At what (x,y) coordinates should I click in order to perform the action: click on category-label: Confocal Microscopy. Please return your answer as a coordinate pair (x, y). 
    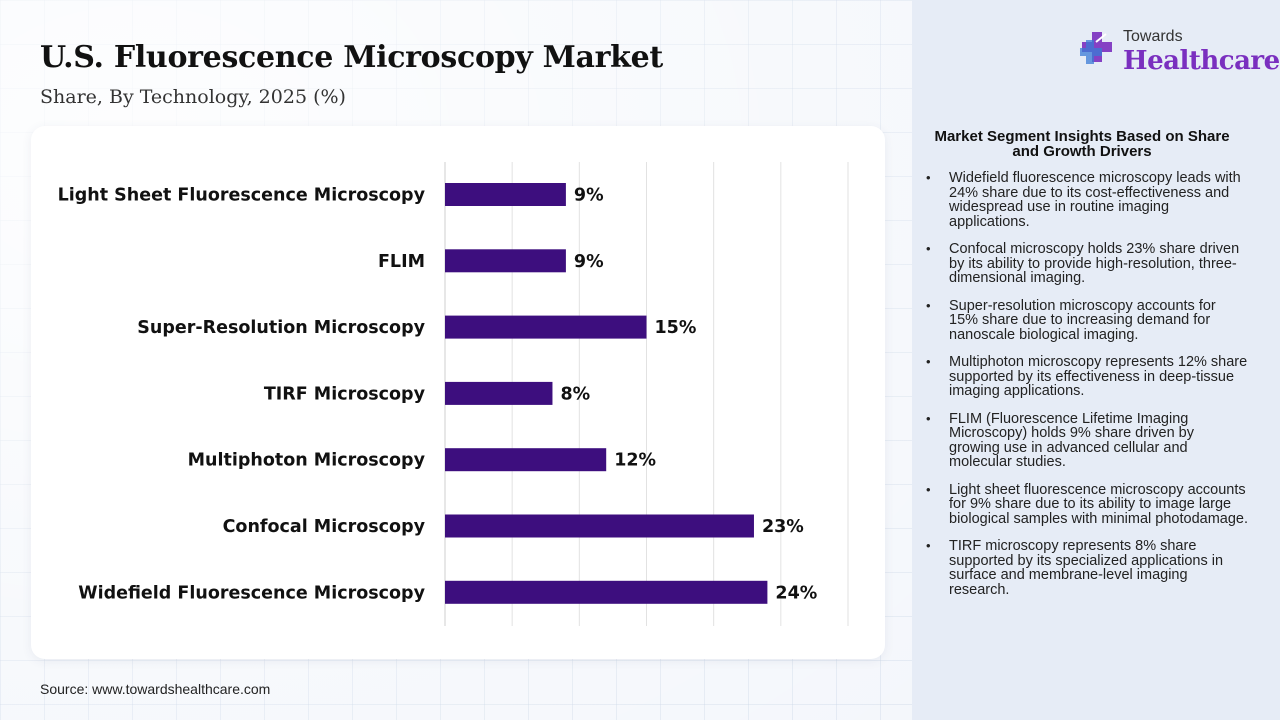
    Looking at the image, I should click on (324, 527).